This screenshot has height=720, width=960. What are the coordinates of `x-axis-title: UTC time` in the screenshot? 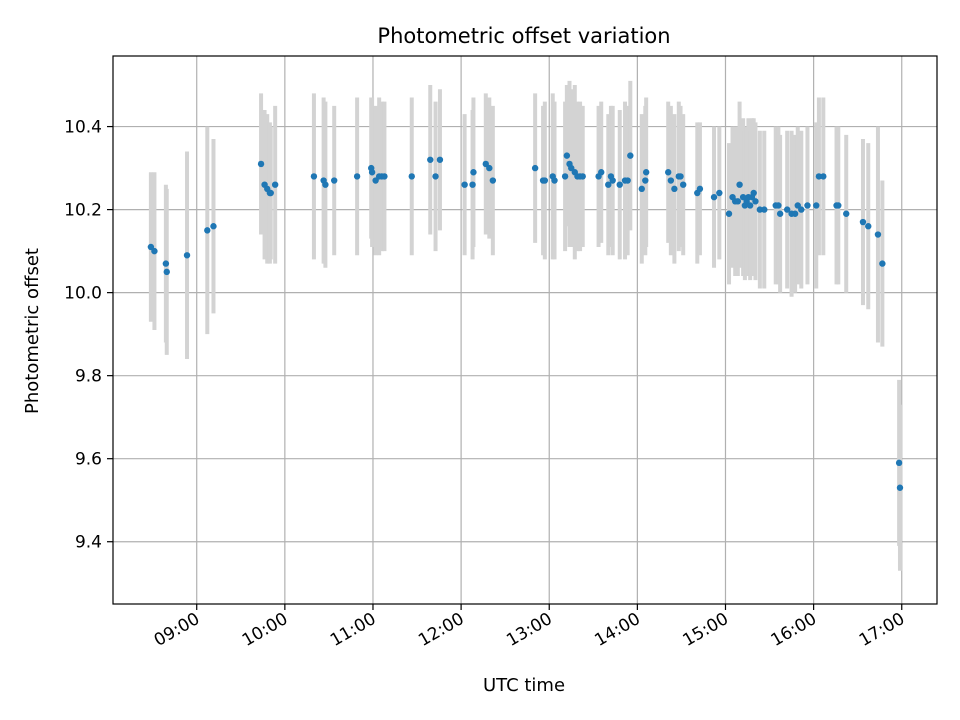 It's located at (524, 685).